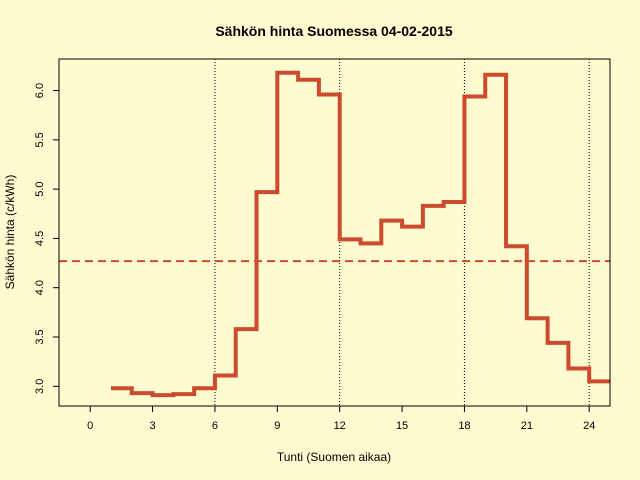 The height and width of the screenshot is (480, 640). Describe the element at coordinates (340, 426) in the screenshot. I see `x-tick-label-4: 12` at that location.